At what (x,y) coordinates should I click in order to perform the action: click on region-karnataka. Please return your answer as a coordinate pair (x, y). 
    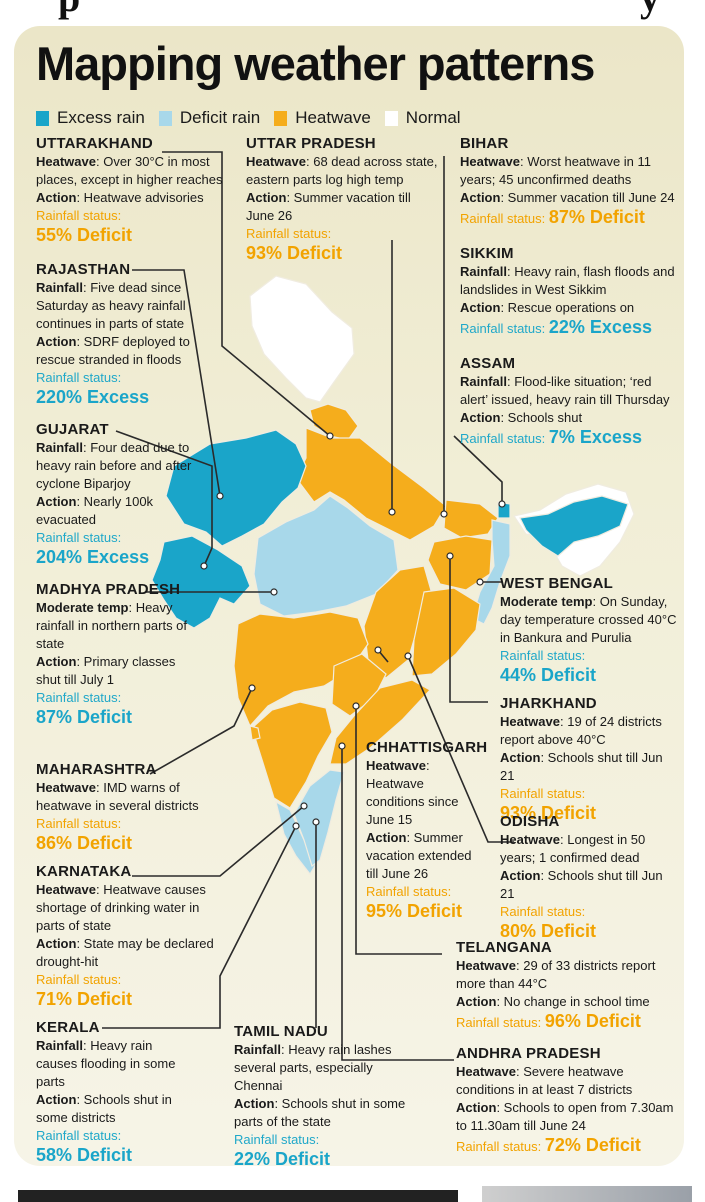
    Looking at the image, I should click on (292, 755).